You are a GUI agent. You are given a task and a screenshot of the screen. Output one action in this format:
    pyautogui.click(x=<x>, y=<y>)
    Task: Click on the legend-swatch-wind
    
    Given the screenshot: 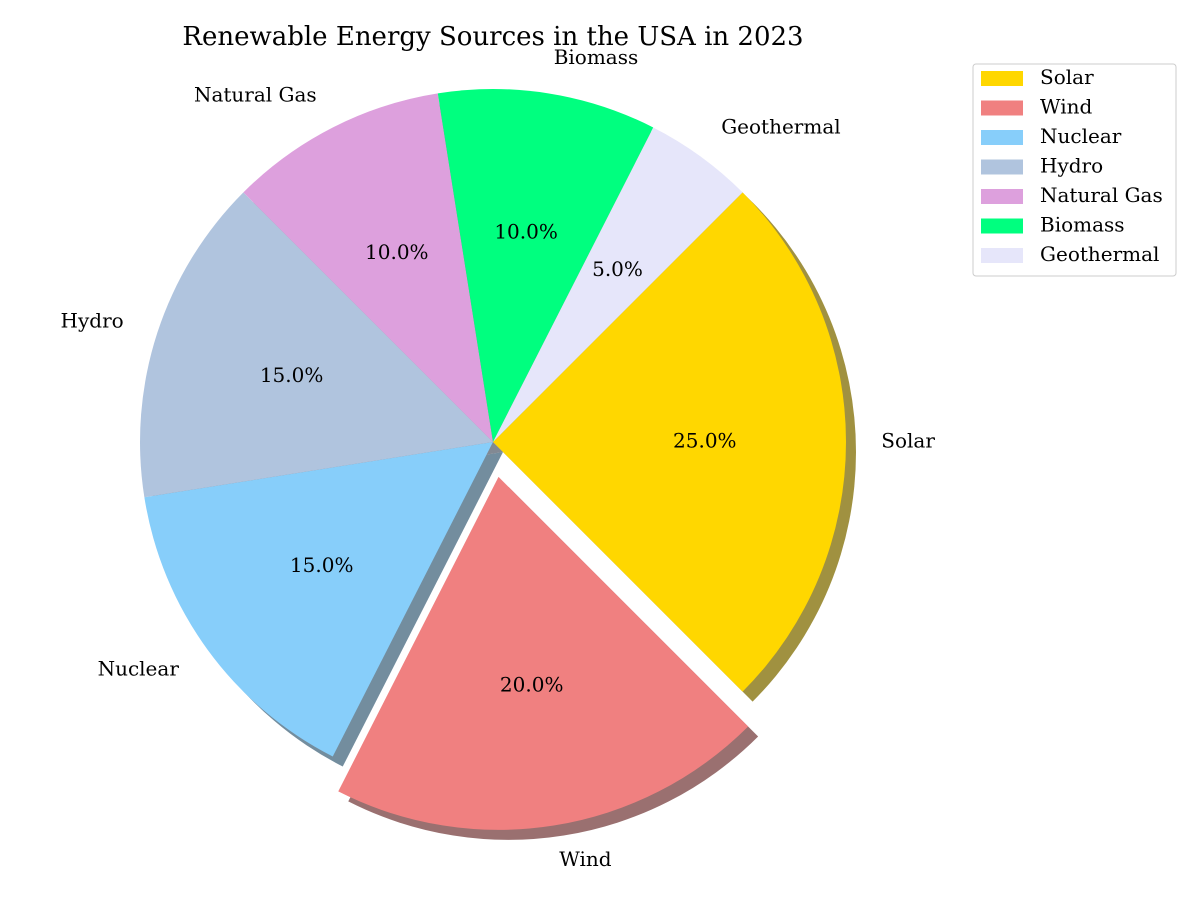 What is the action you would take?
    pyautogui.click(x=1002, y=108)
    